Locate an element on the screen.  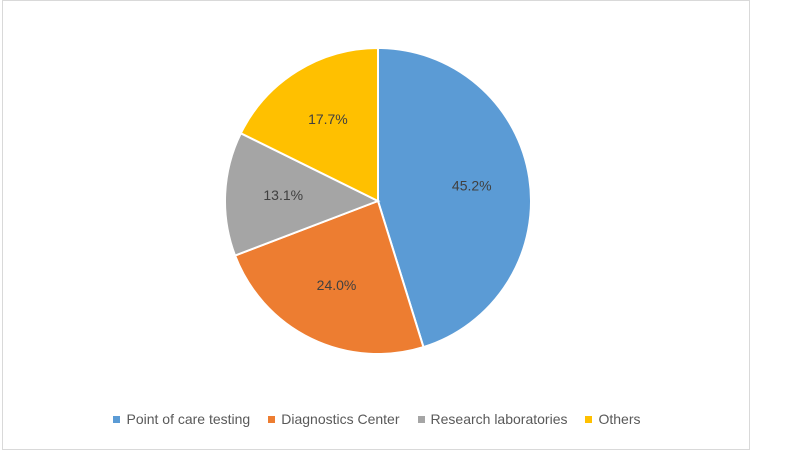
legend-label: Point of care testing is located at coordinates (188, 419).